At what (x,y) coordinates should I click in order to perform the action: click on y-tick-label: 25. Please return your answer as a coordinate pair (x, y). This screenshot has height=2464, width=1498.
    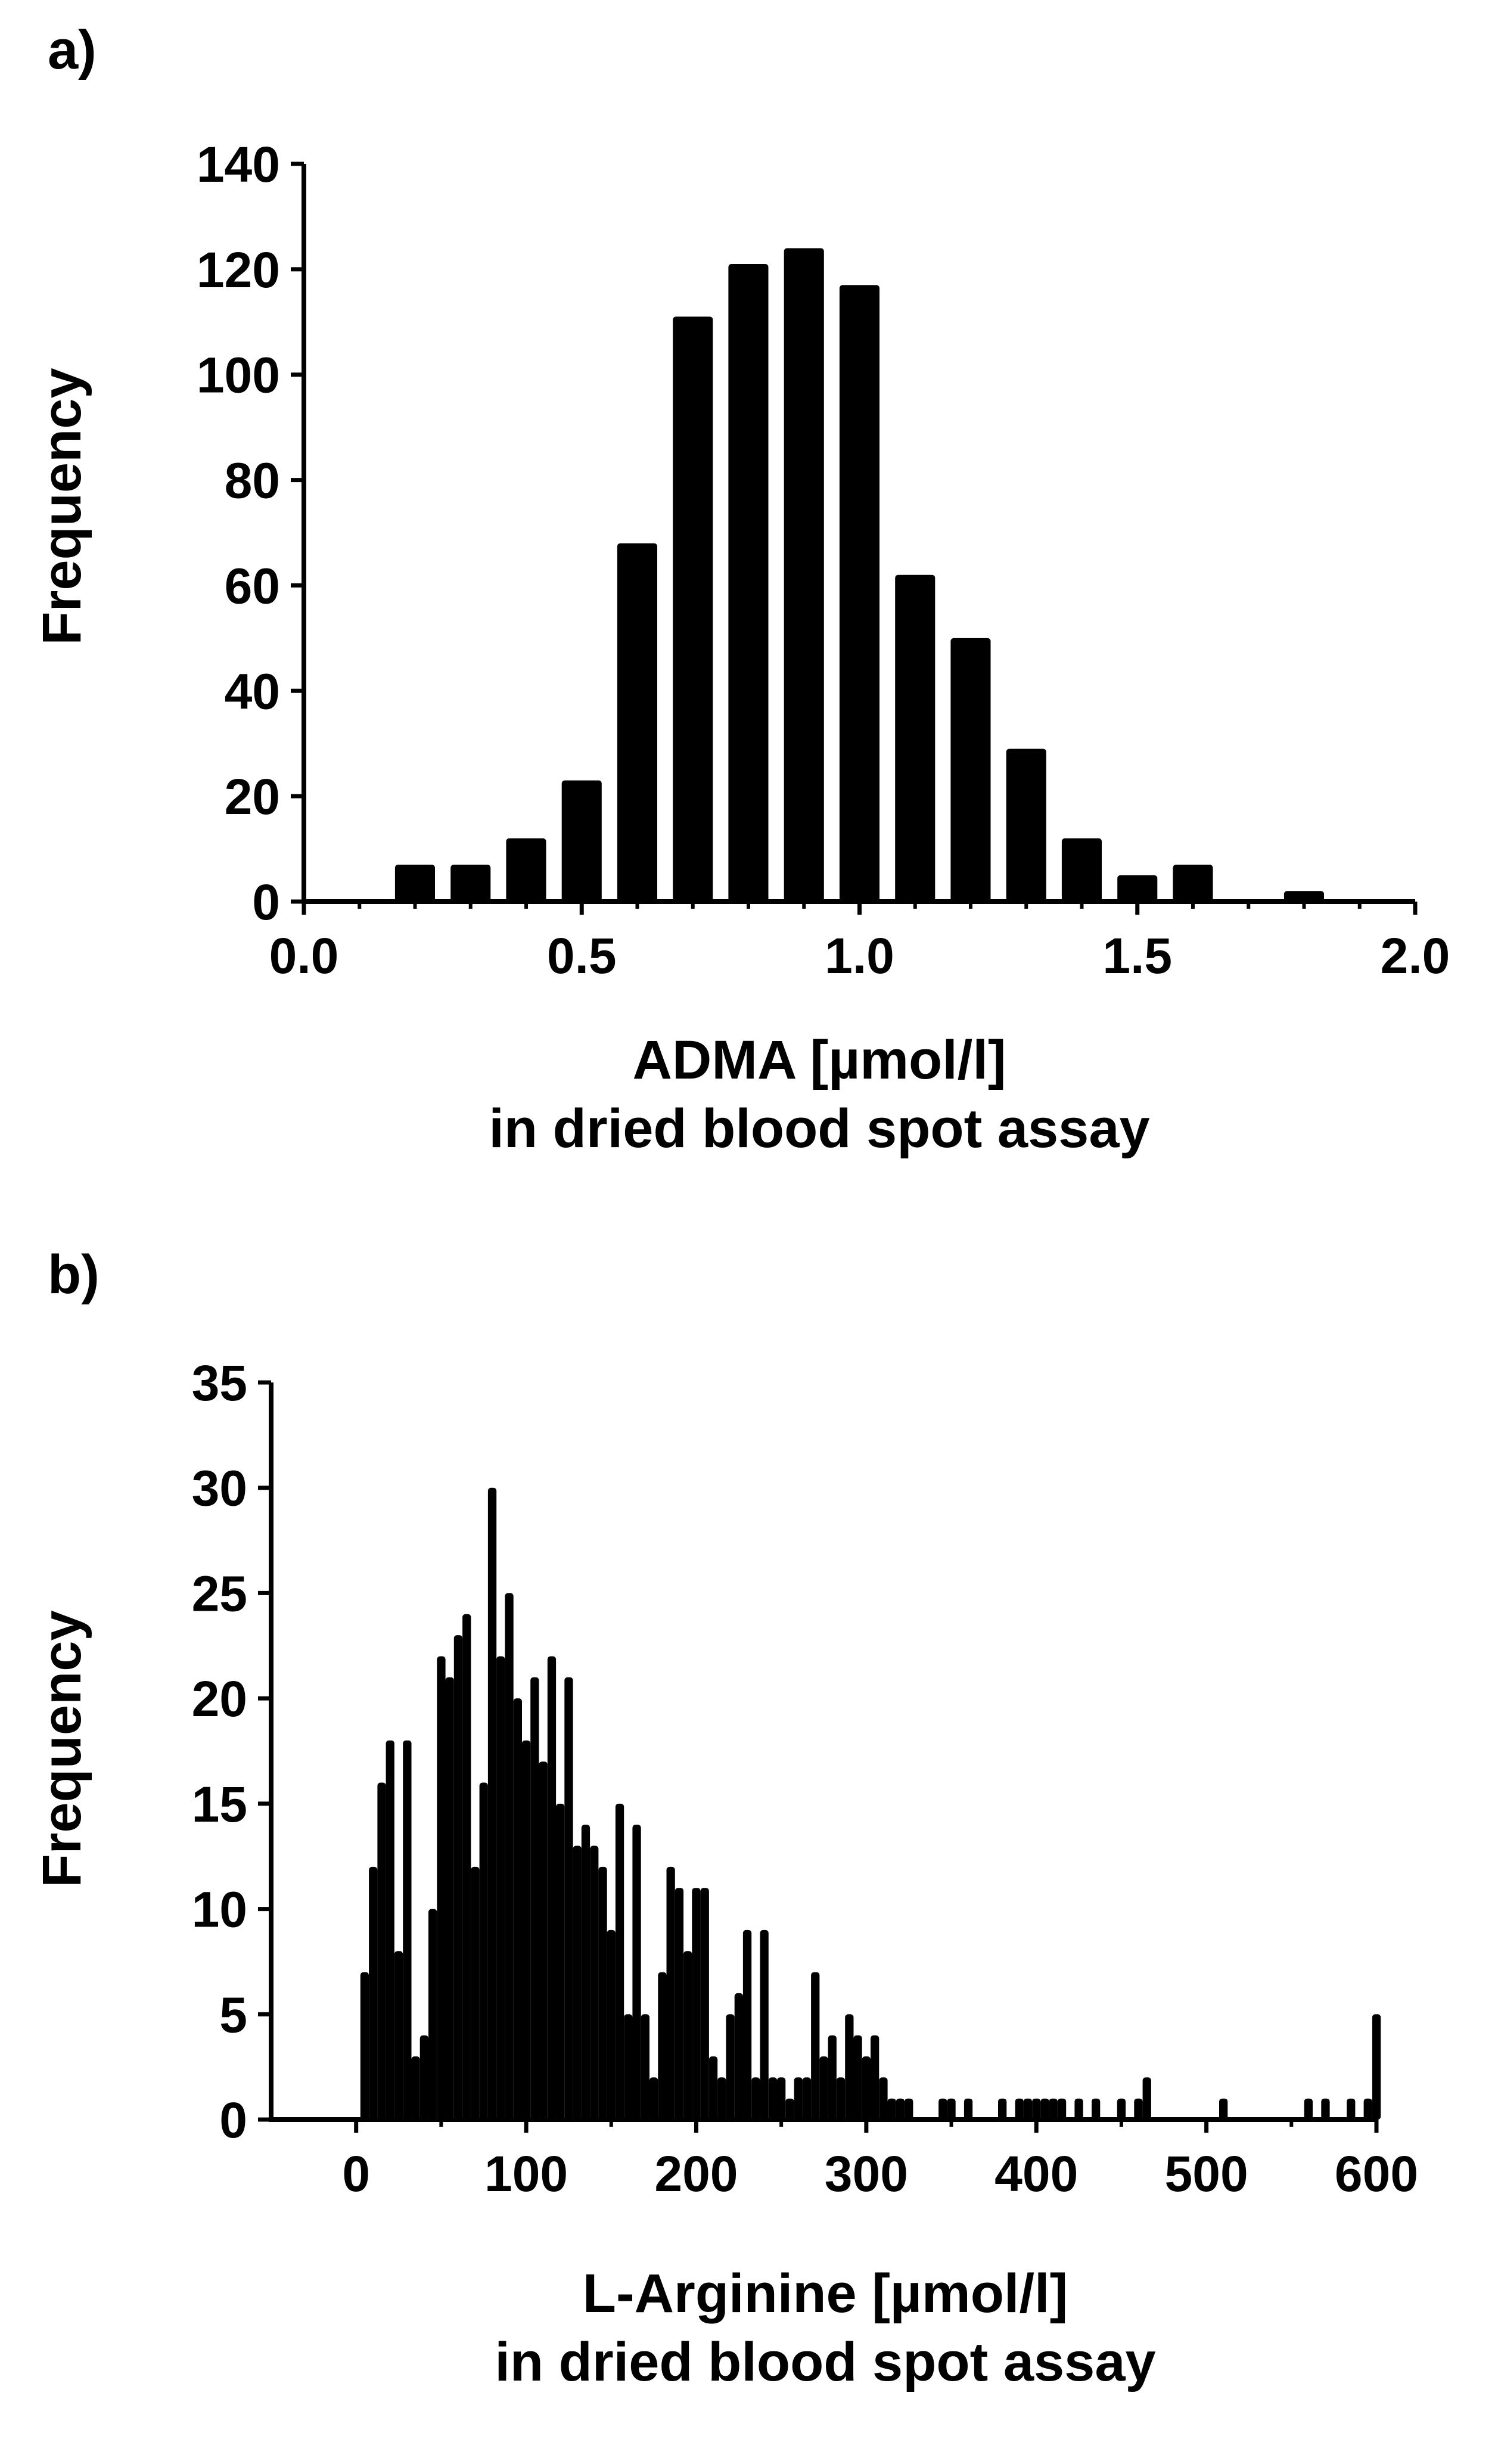
    Looking at the image, I should click on (220, 1593).